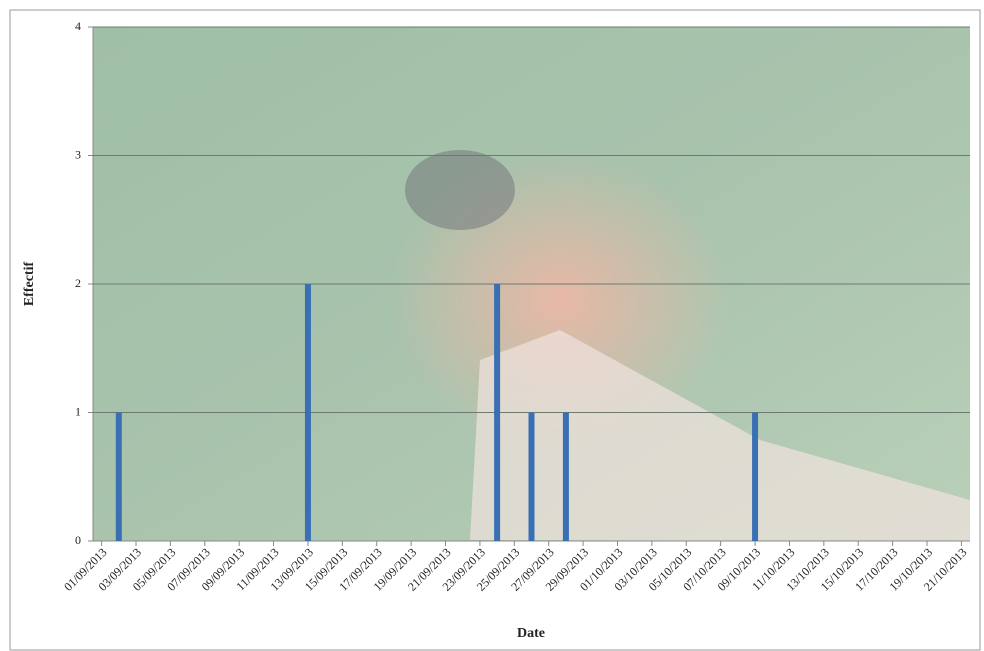 This screenshot has height=651, width=984. I want to click on photo-head, so click(460, 190).